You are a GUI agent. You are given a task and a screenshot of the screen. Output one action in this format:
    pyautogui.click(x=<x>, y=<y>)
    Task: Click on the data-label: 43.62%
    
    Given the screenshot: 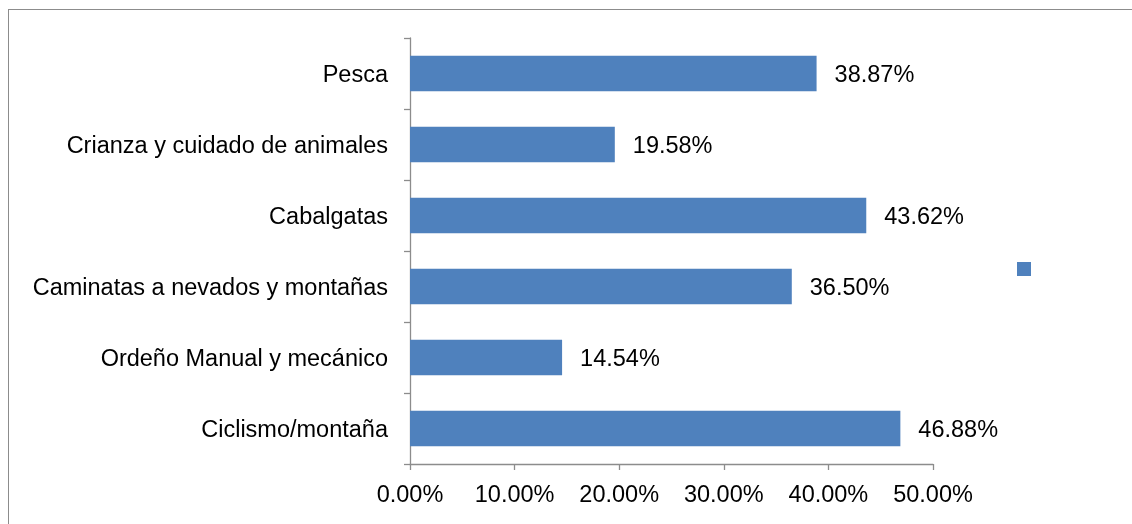 What is the action you would take?
    pyautogui.click(x=924, y=215)
    